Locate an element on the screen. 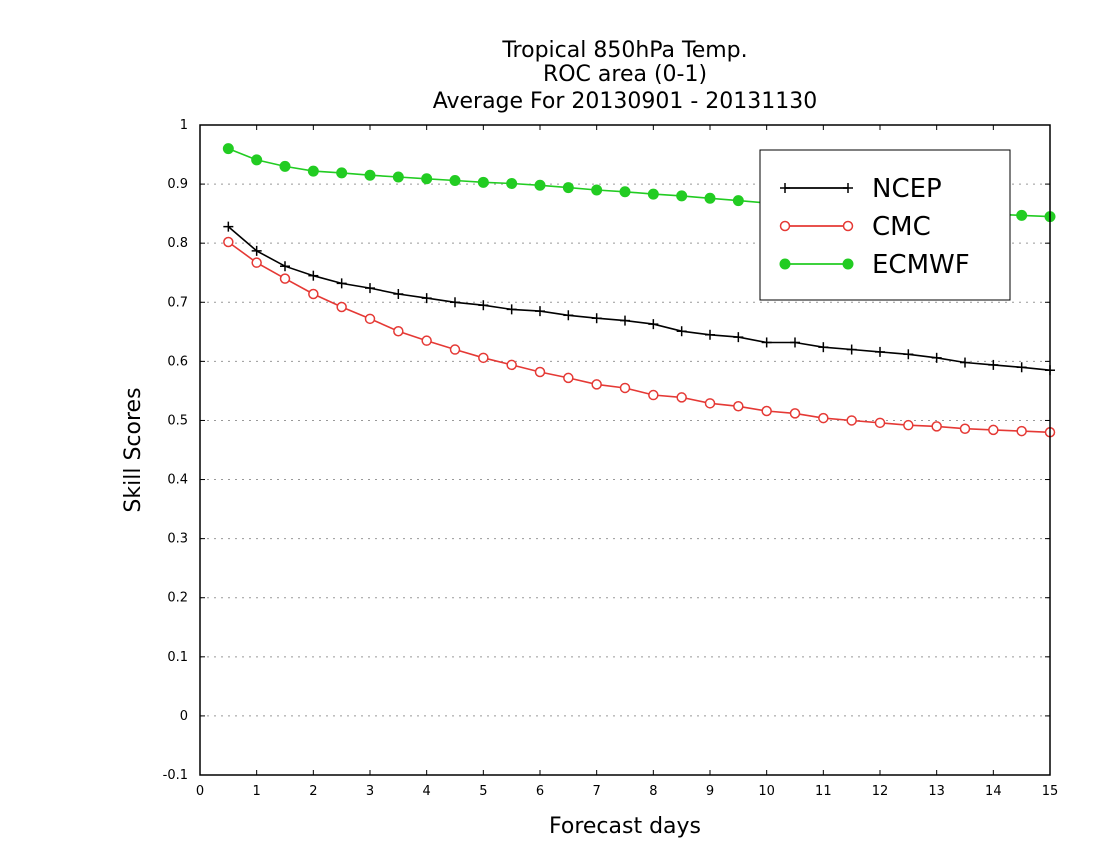  y-tick-label: 0.5 is located at coordinates (177, 420).